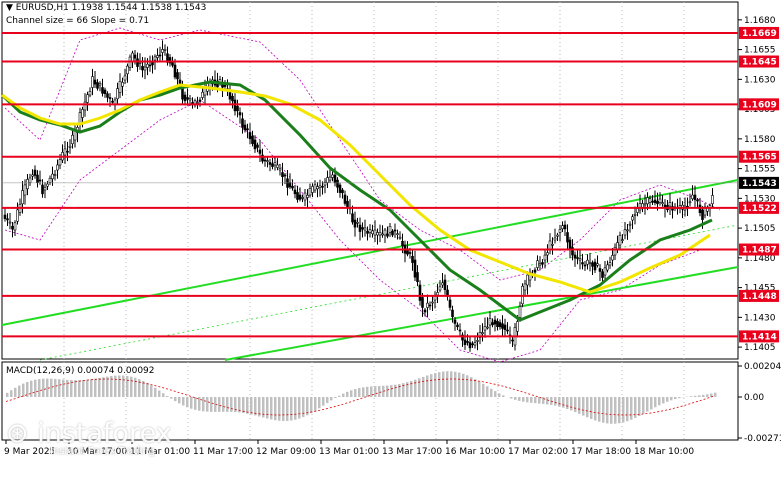  I want to click on time-tick-label: 17 Mar 18:00, so click(601, 452).